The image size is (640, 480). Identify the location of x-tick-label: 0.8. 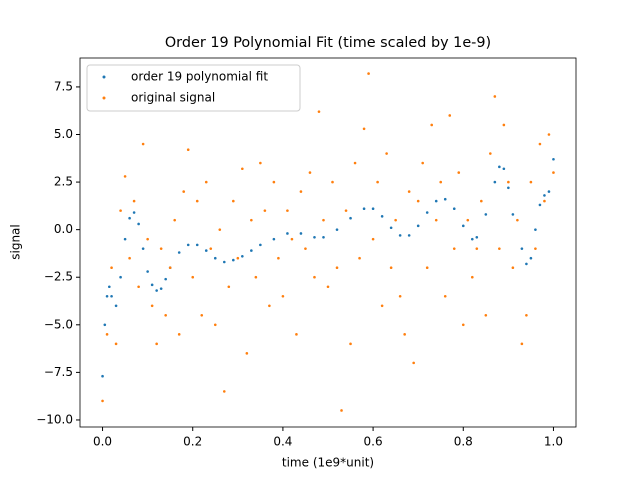
(463, 442).